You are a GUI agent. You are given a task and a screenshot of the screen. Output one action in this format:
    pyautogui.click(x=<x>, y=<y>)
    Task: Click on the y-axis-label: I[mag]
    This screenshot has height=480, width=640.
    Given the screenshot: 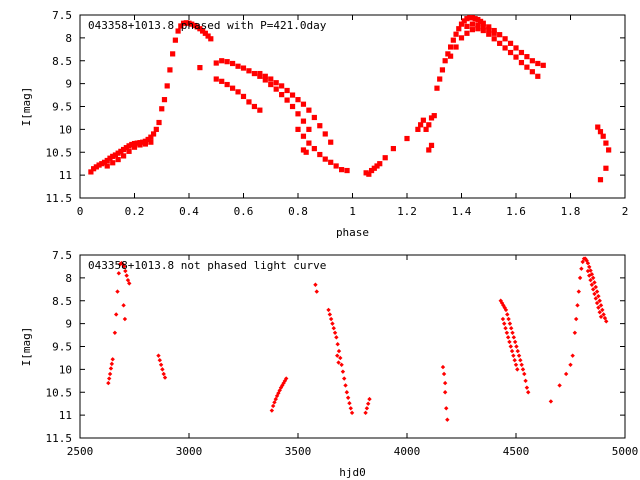 What is the action you would take?
    pyautogui.click(x=26, y=107)
    